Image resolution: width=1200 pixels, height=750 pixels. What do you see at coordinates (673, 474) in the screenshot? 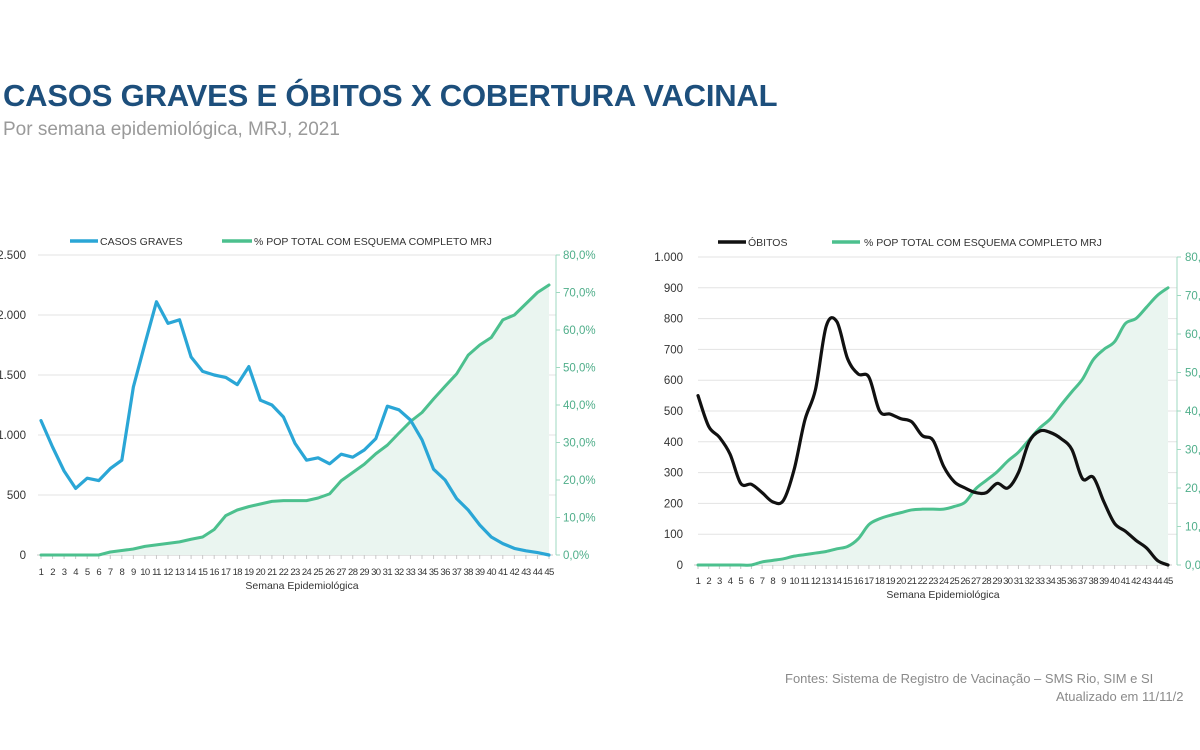
I see `y-tick-label: 300` at bounding box center [673, 474].